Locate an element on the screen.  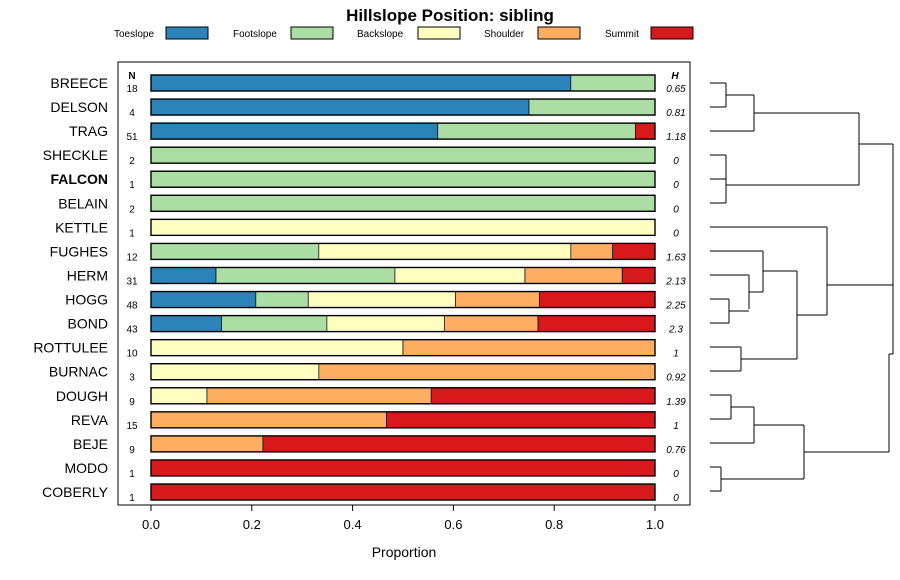
bar-fughes-backslope is located at coordinates (445, 251).